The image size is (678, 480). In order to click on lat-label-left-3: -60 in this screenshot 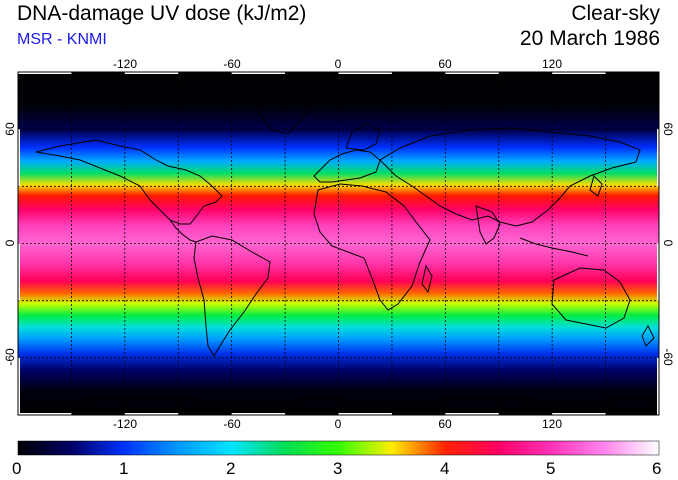, I will do `click(10, 357)`.